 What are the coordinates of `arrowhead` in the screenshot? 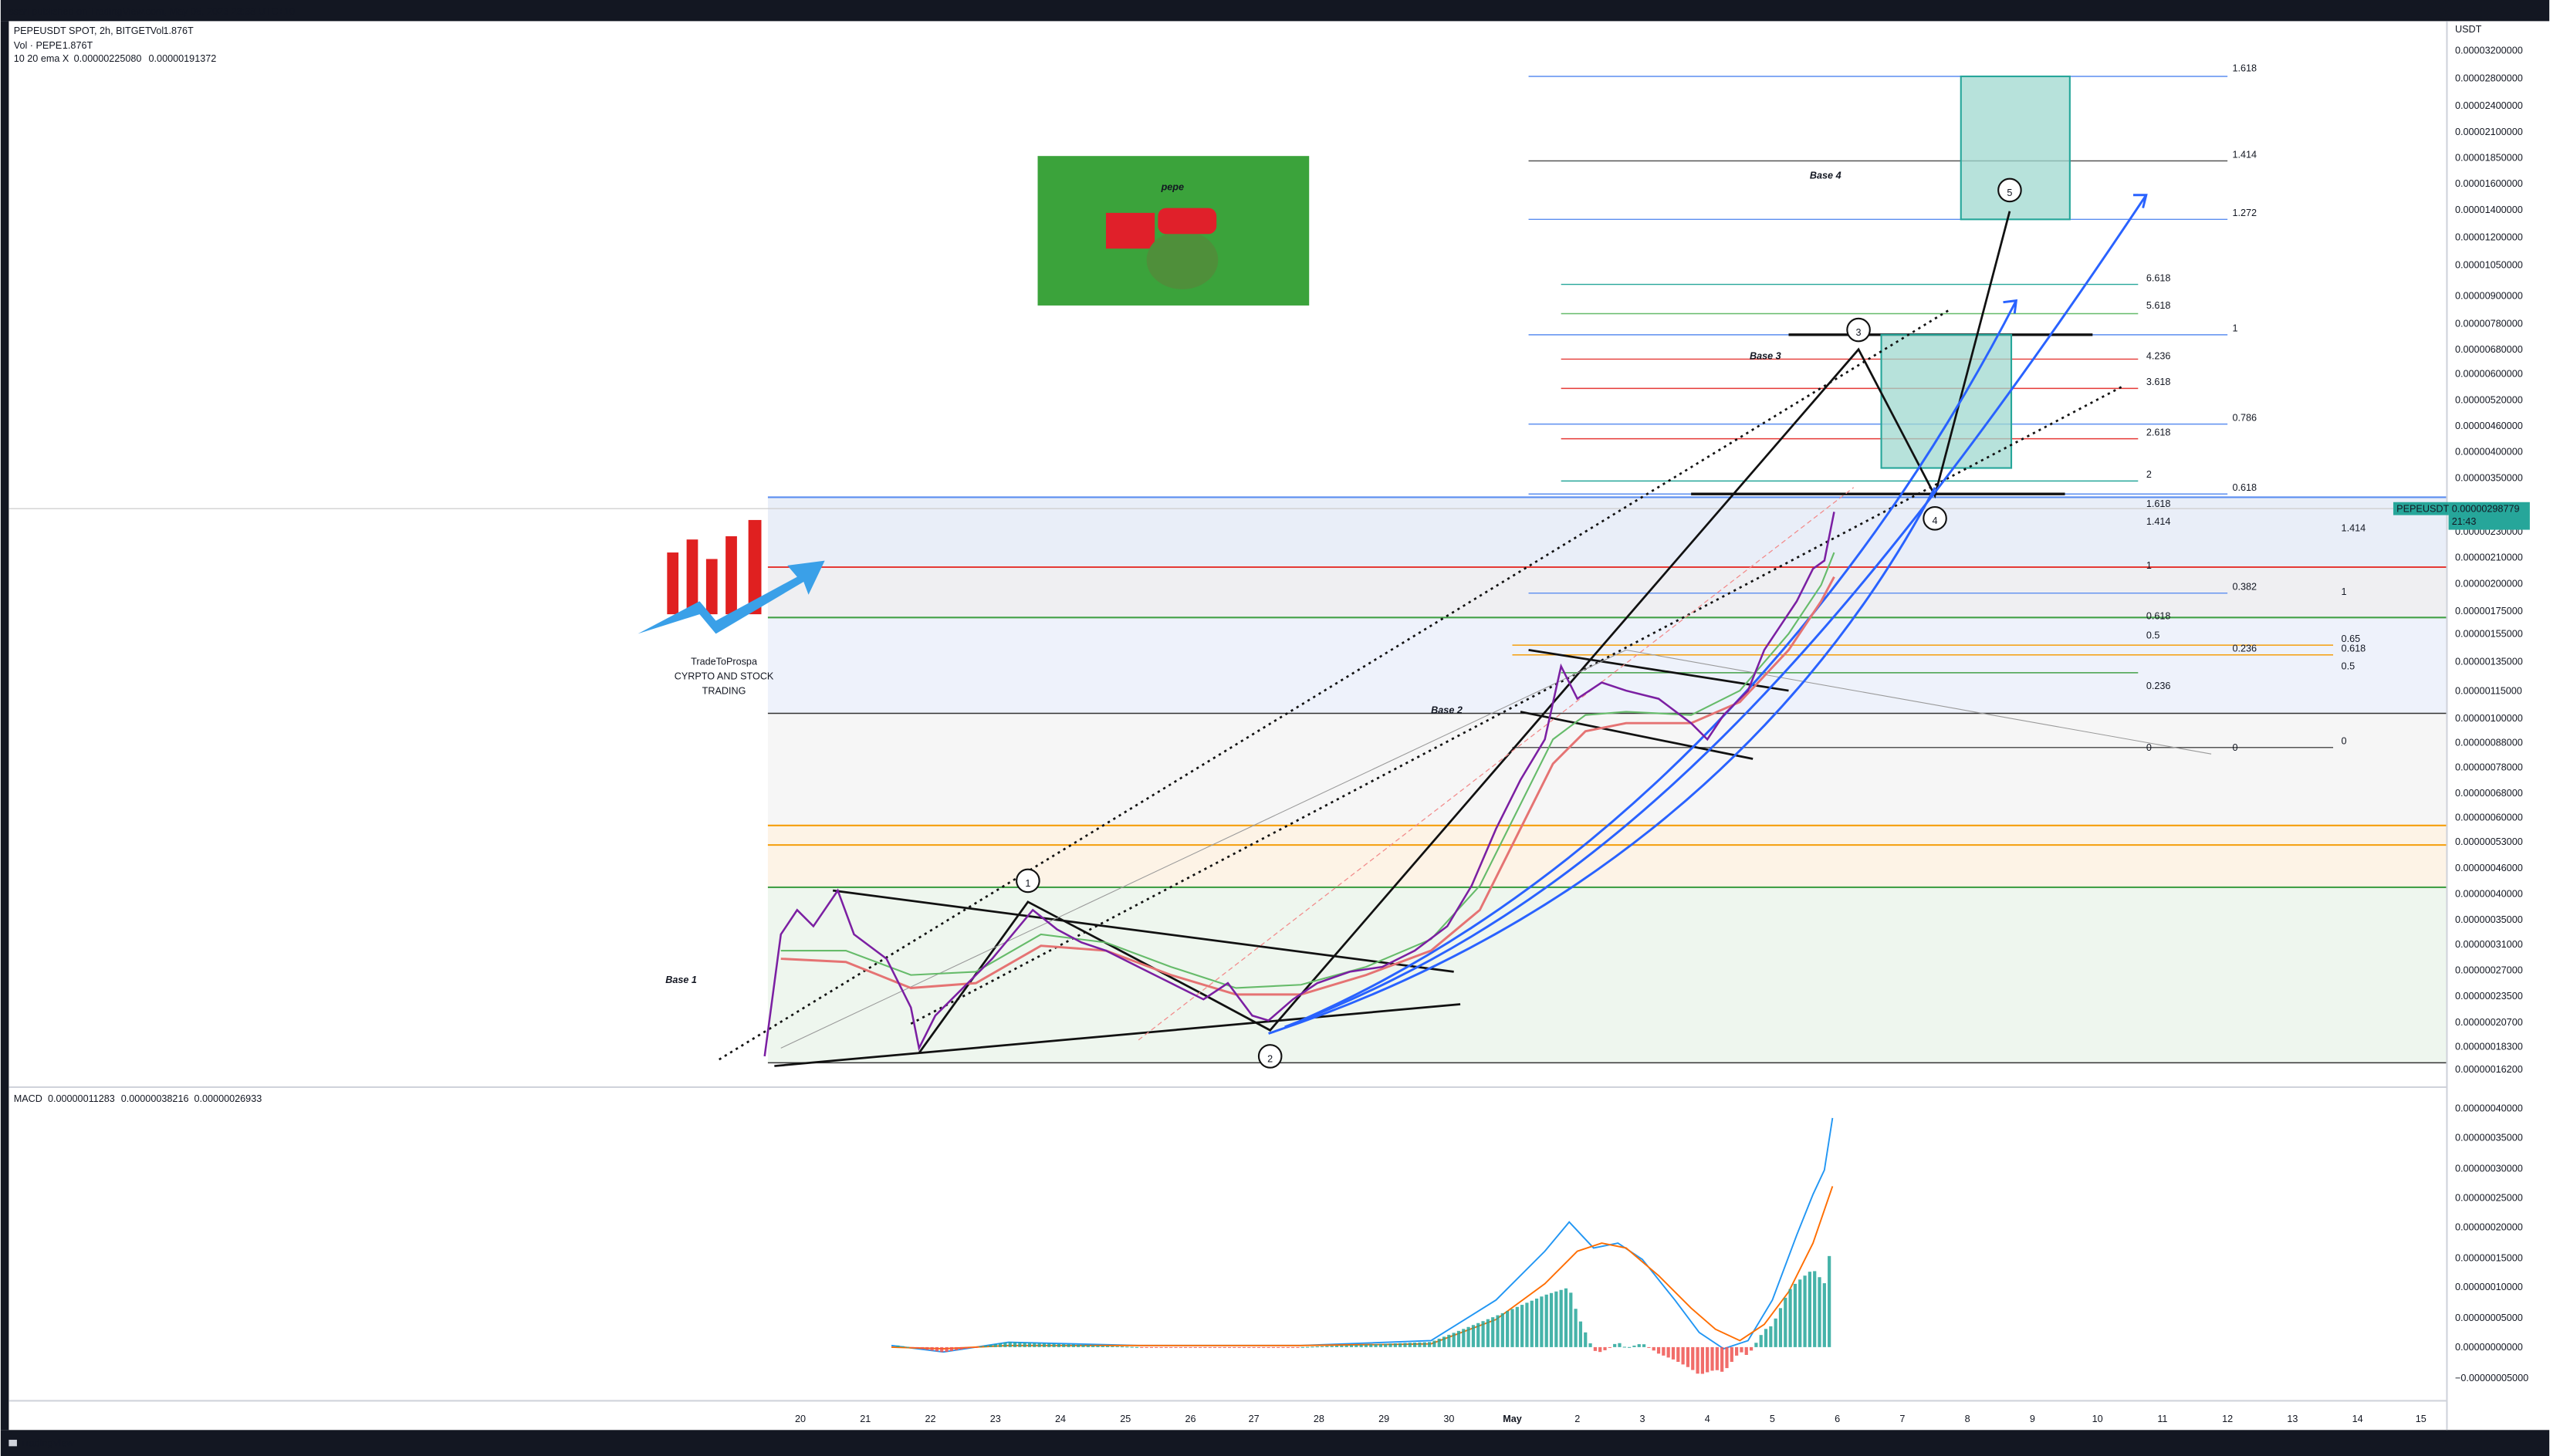 It's located at (2075, 254).